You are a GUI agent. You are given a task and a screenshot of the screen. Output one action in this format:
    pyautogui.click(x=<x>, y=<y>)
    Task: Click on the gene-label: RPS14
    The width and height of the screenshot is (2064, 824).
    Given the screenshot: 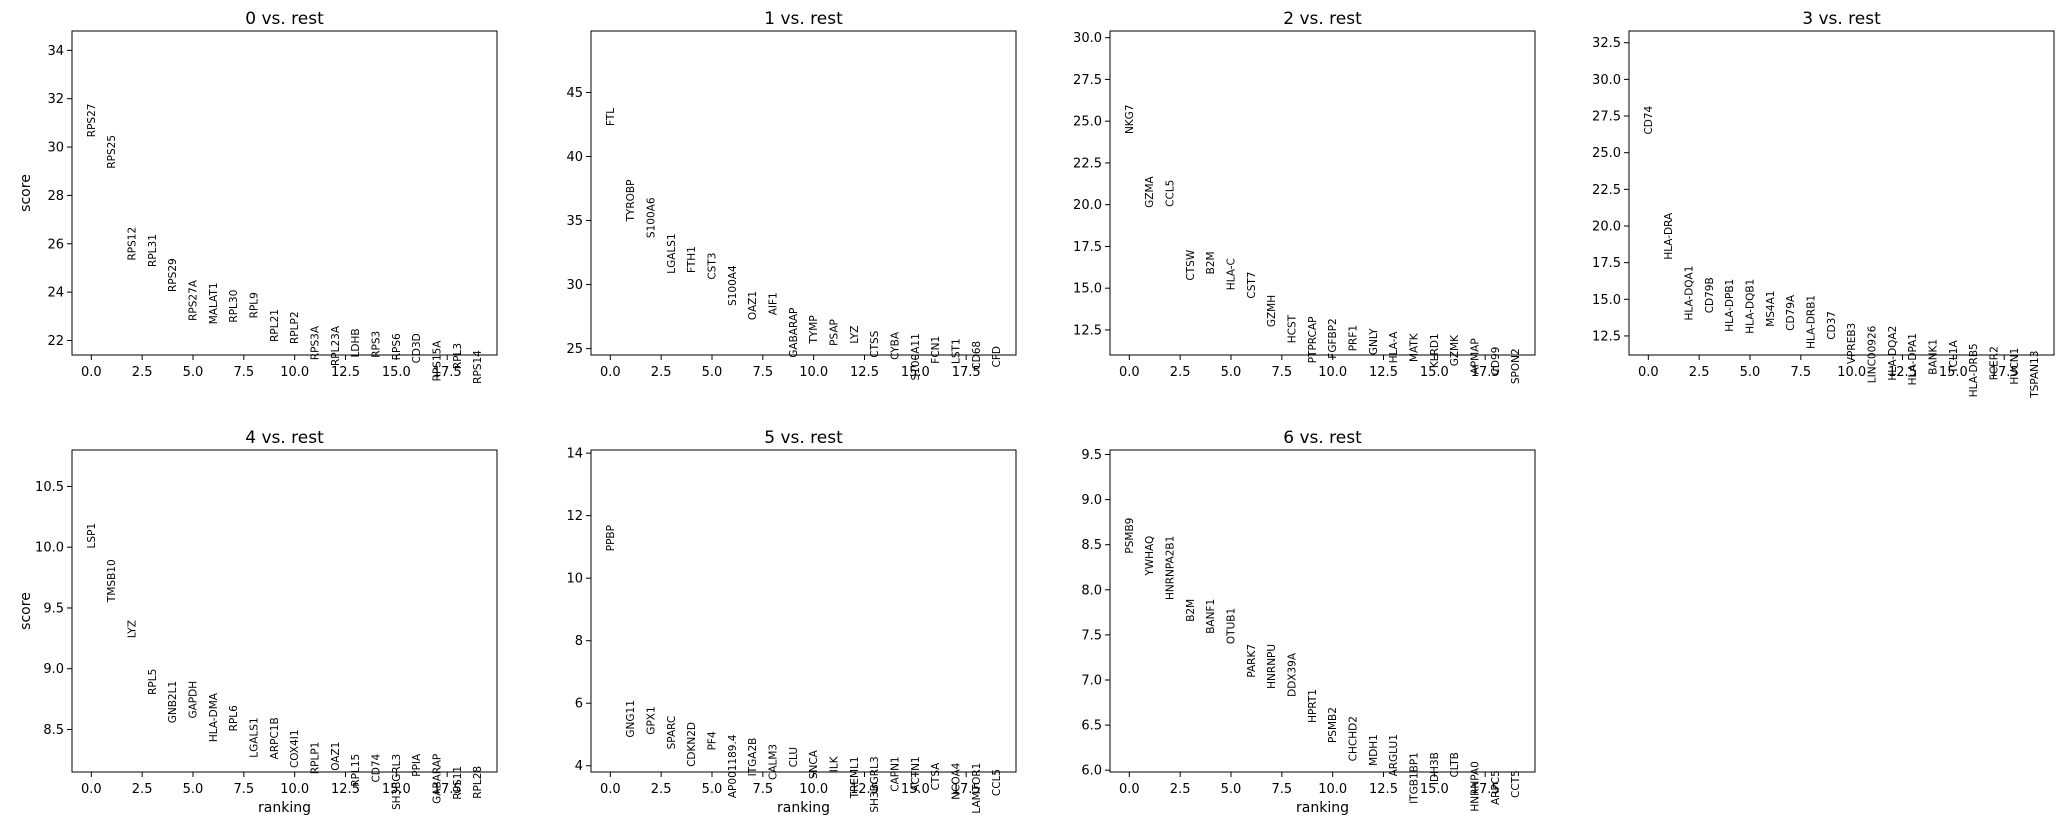 What is the action you would take?
    pyautogui.click(x=478, y=367)
    